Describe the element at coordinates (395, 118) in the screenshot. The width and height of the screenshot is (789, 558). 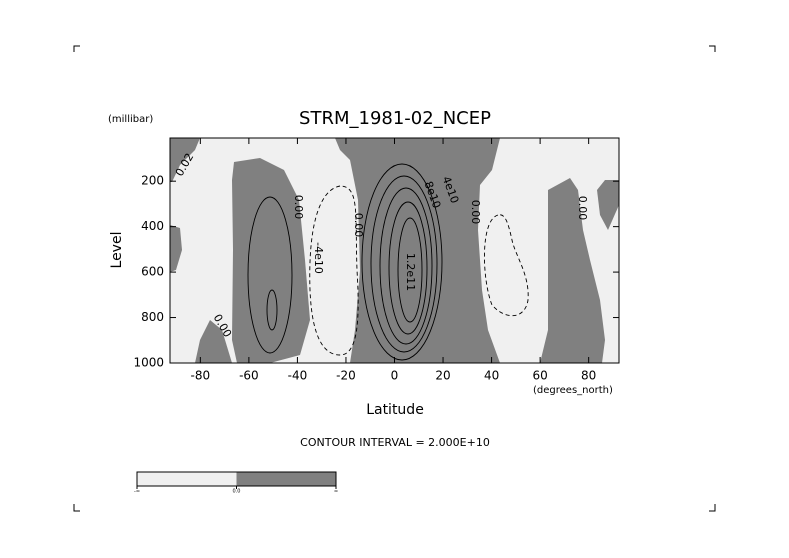
I see `chart-title: STRM_1981-02_NCEP` at that location.